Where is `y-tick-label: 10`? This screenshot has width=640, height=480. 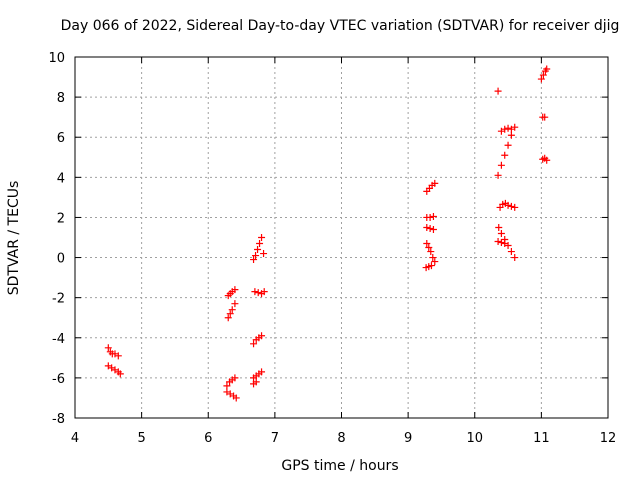
y-tick-label: 10 is located at coordinates (56, 58).